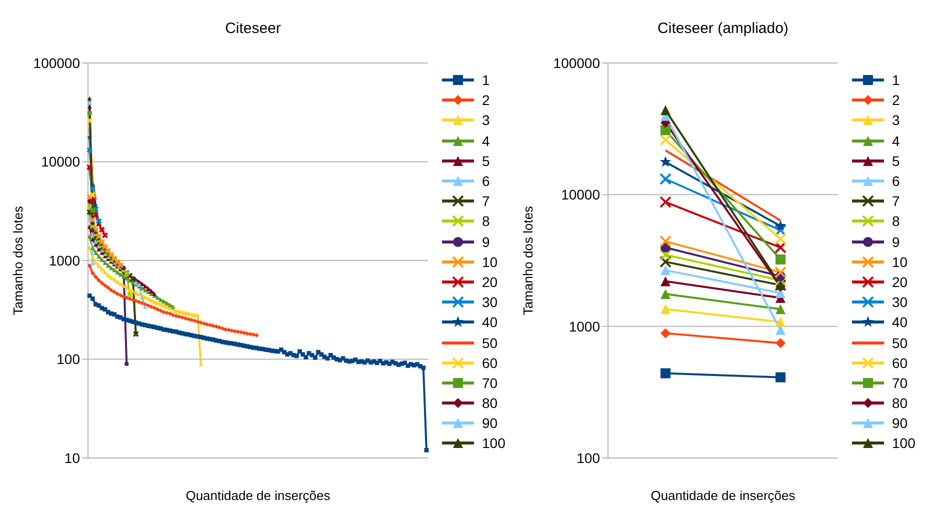 The width and height of the screenshot is (937, 515). What do you see at coordinates (253, 28) in the screenshot?
I see `chart-title: Citeseer` at bounding box center [253, 28].